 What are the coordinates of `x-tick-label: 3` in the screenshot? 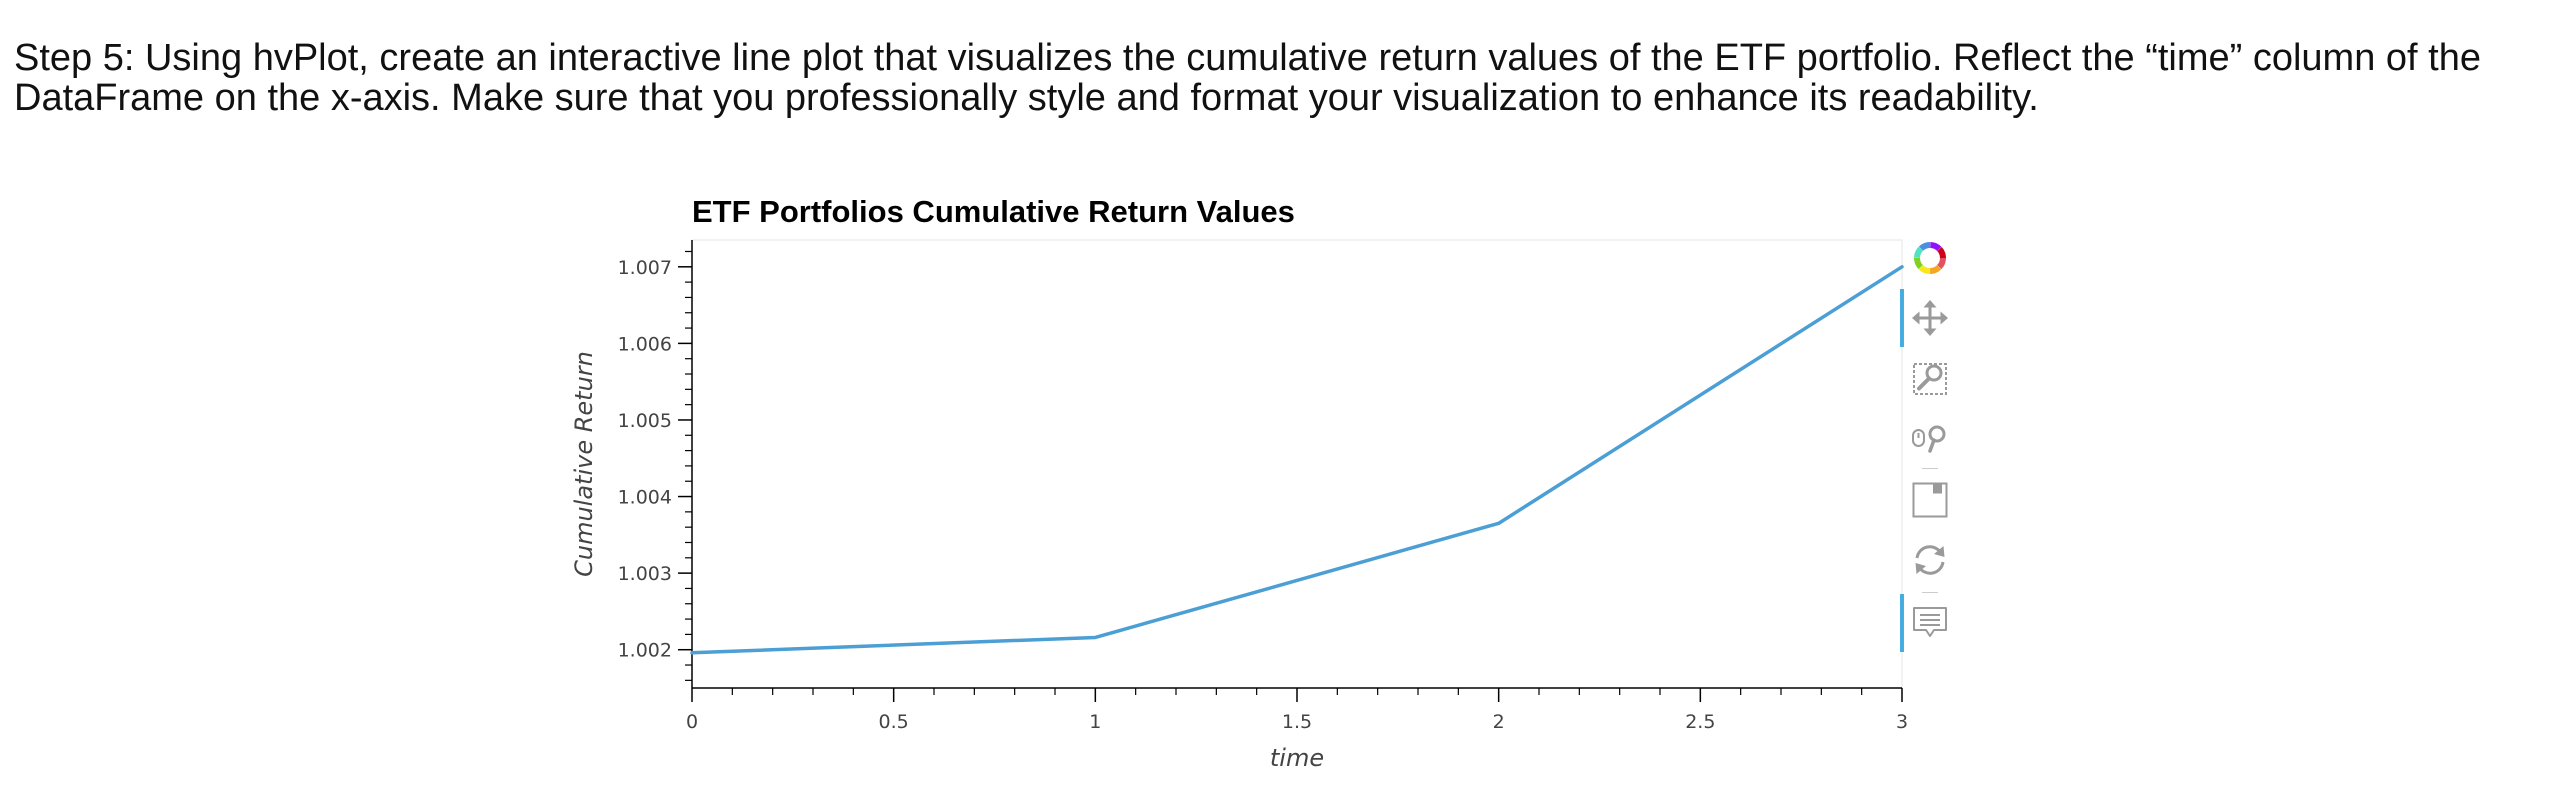 It's located at (1902, 722).